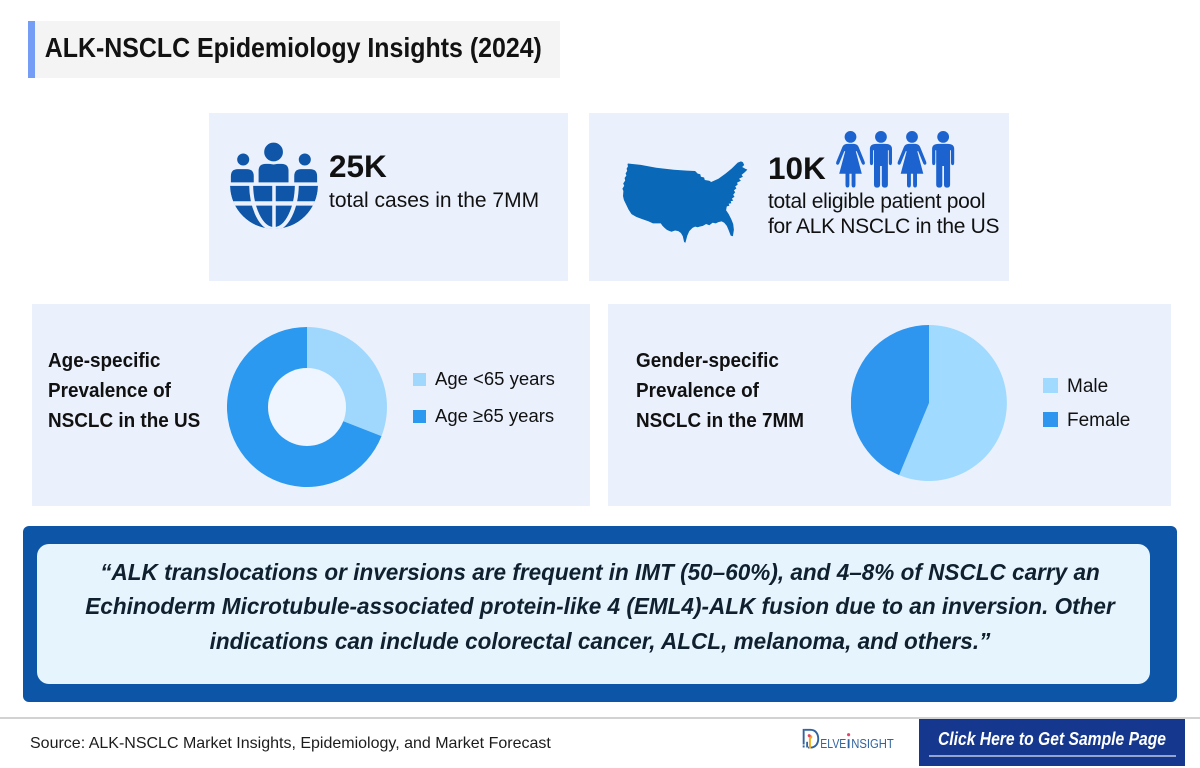 This screenshot has width=1200, height=768. I want to click on svg-text: NSIGHT, so click(872, 743).